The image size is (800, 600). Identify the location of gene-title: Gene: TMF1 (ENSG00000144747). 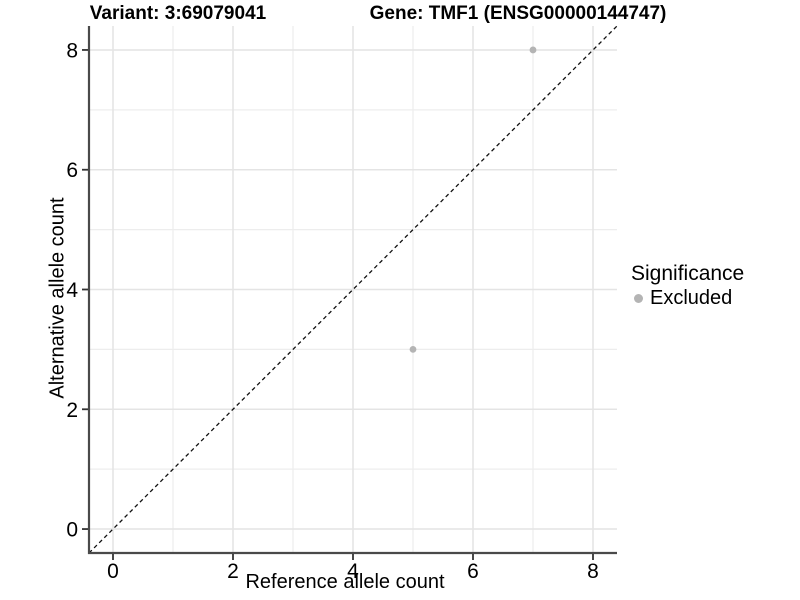
(518, 13).